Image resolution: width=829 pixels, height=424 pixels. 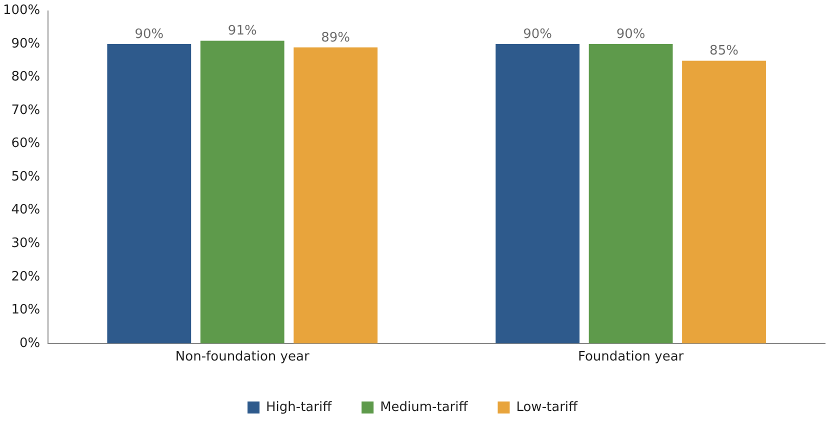 I want to click on y-tick-label: 50%, so click(x=25, y=176).